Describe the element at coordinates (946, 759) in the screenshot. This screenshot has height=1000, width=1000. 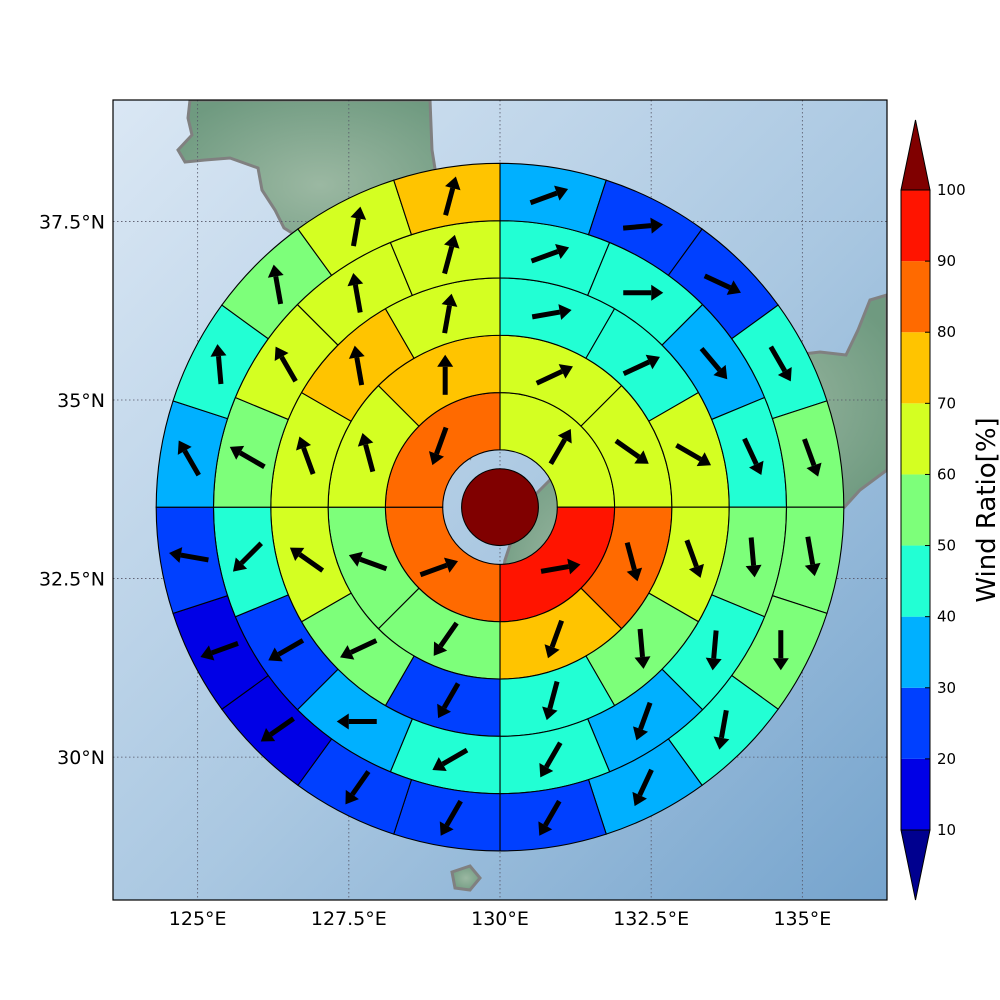
I see `colorbar-tick-label: 20` at that location.